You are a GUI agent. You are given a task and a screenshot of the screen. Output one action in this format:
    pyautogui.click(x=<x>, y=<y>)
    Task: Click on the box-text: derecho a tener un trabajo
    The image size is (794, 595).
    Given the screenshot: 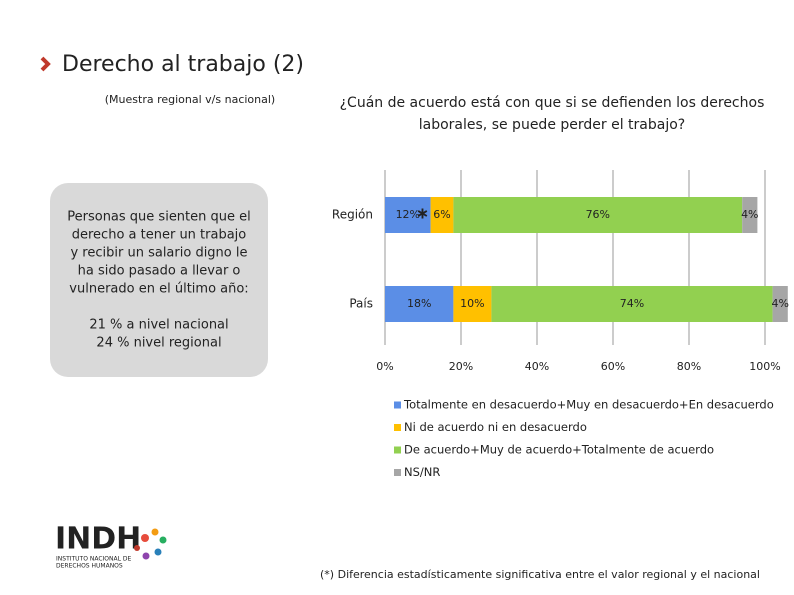 What is the action you would take?
    pyautogui.click(x=159, y=235)
    